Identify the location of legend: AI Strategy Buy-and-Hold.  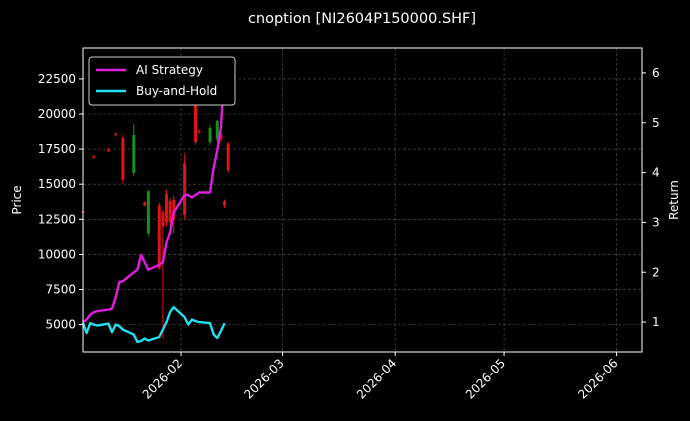
(162, 81).